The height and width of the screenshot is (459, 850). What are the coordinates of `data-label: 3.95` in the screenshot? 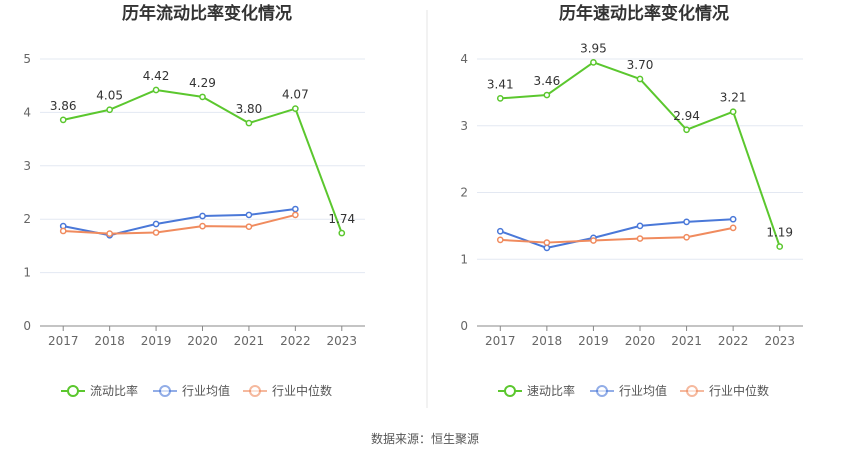 It's located at (593, 48).